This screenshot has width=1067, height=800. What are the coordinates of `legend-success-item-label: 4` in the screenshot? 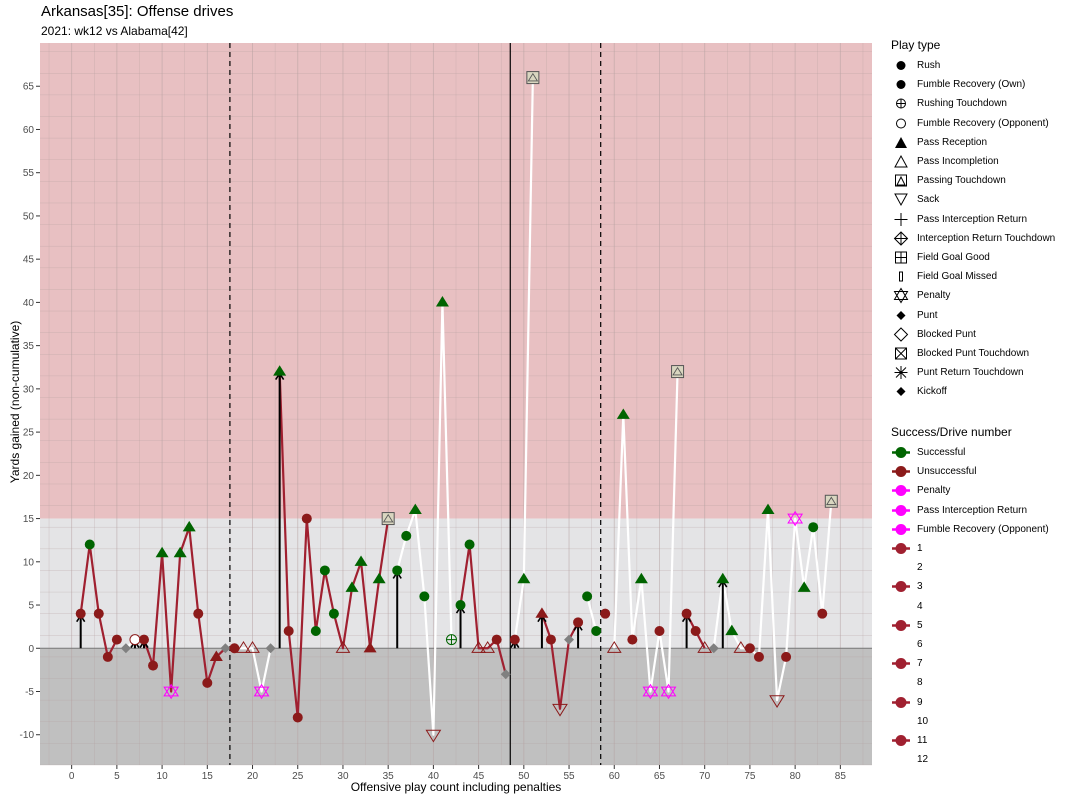 It's located at (920, 606).